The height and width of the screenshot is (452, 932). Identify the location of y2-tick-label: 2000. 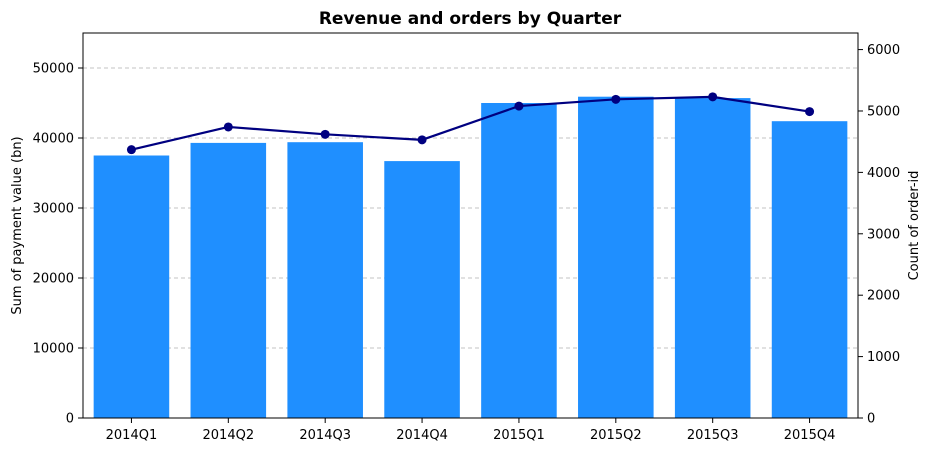
(883, 296).